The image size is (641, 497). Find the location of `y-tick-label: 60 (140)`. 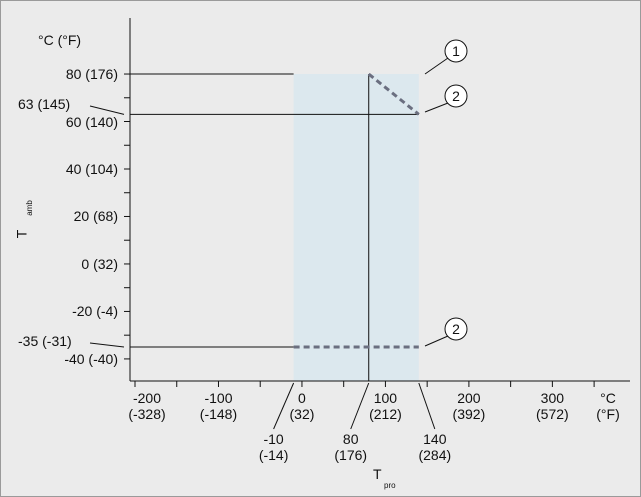

y-tick-label: 60 (140) is located at coordinates (91, 121).